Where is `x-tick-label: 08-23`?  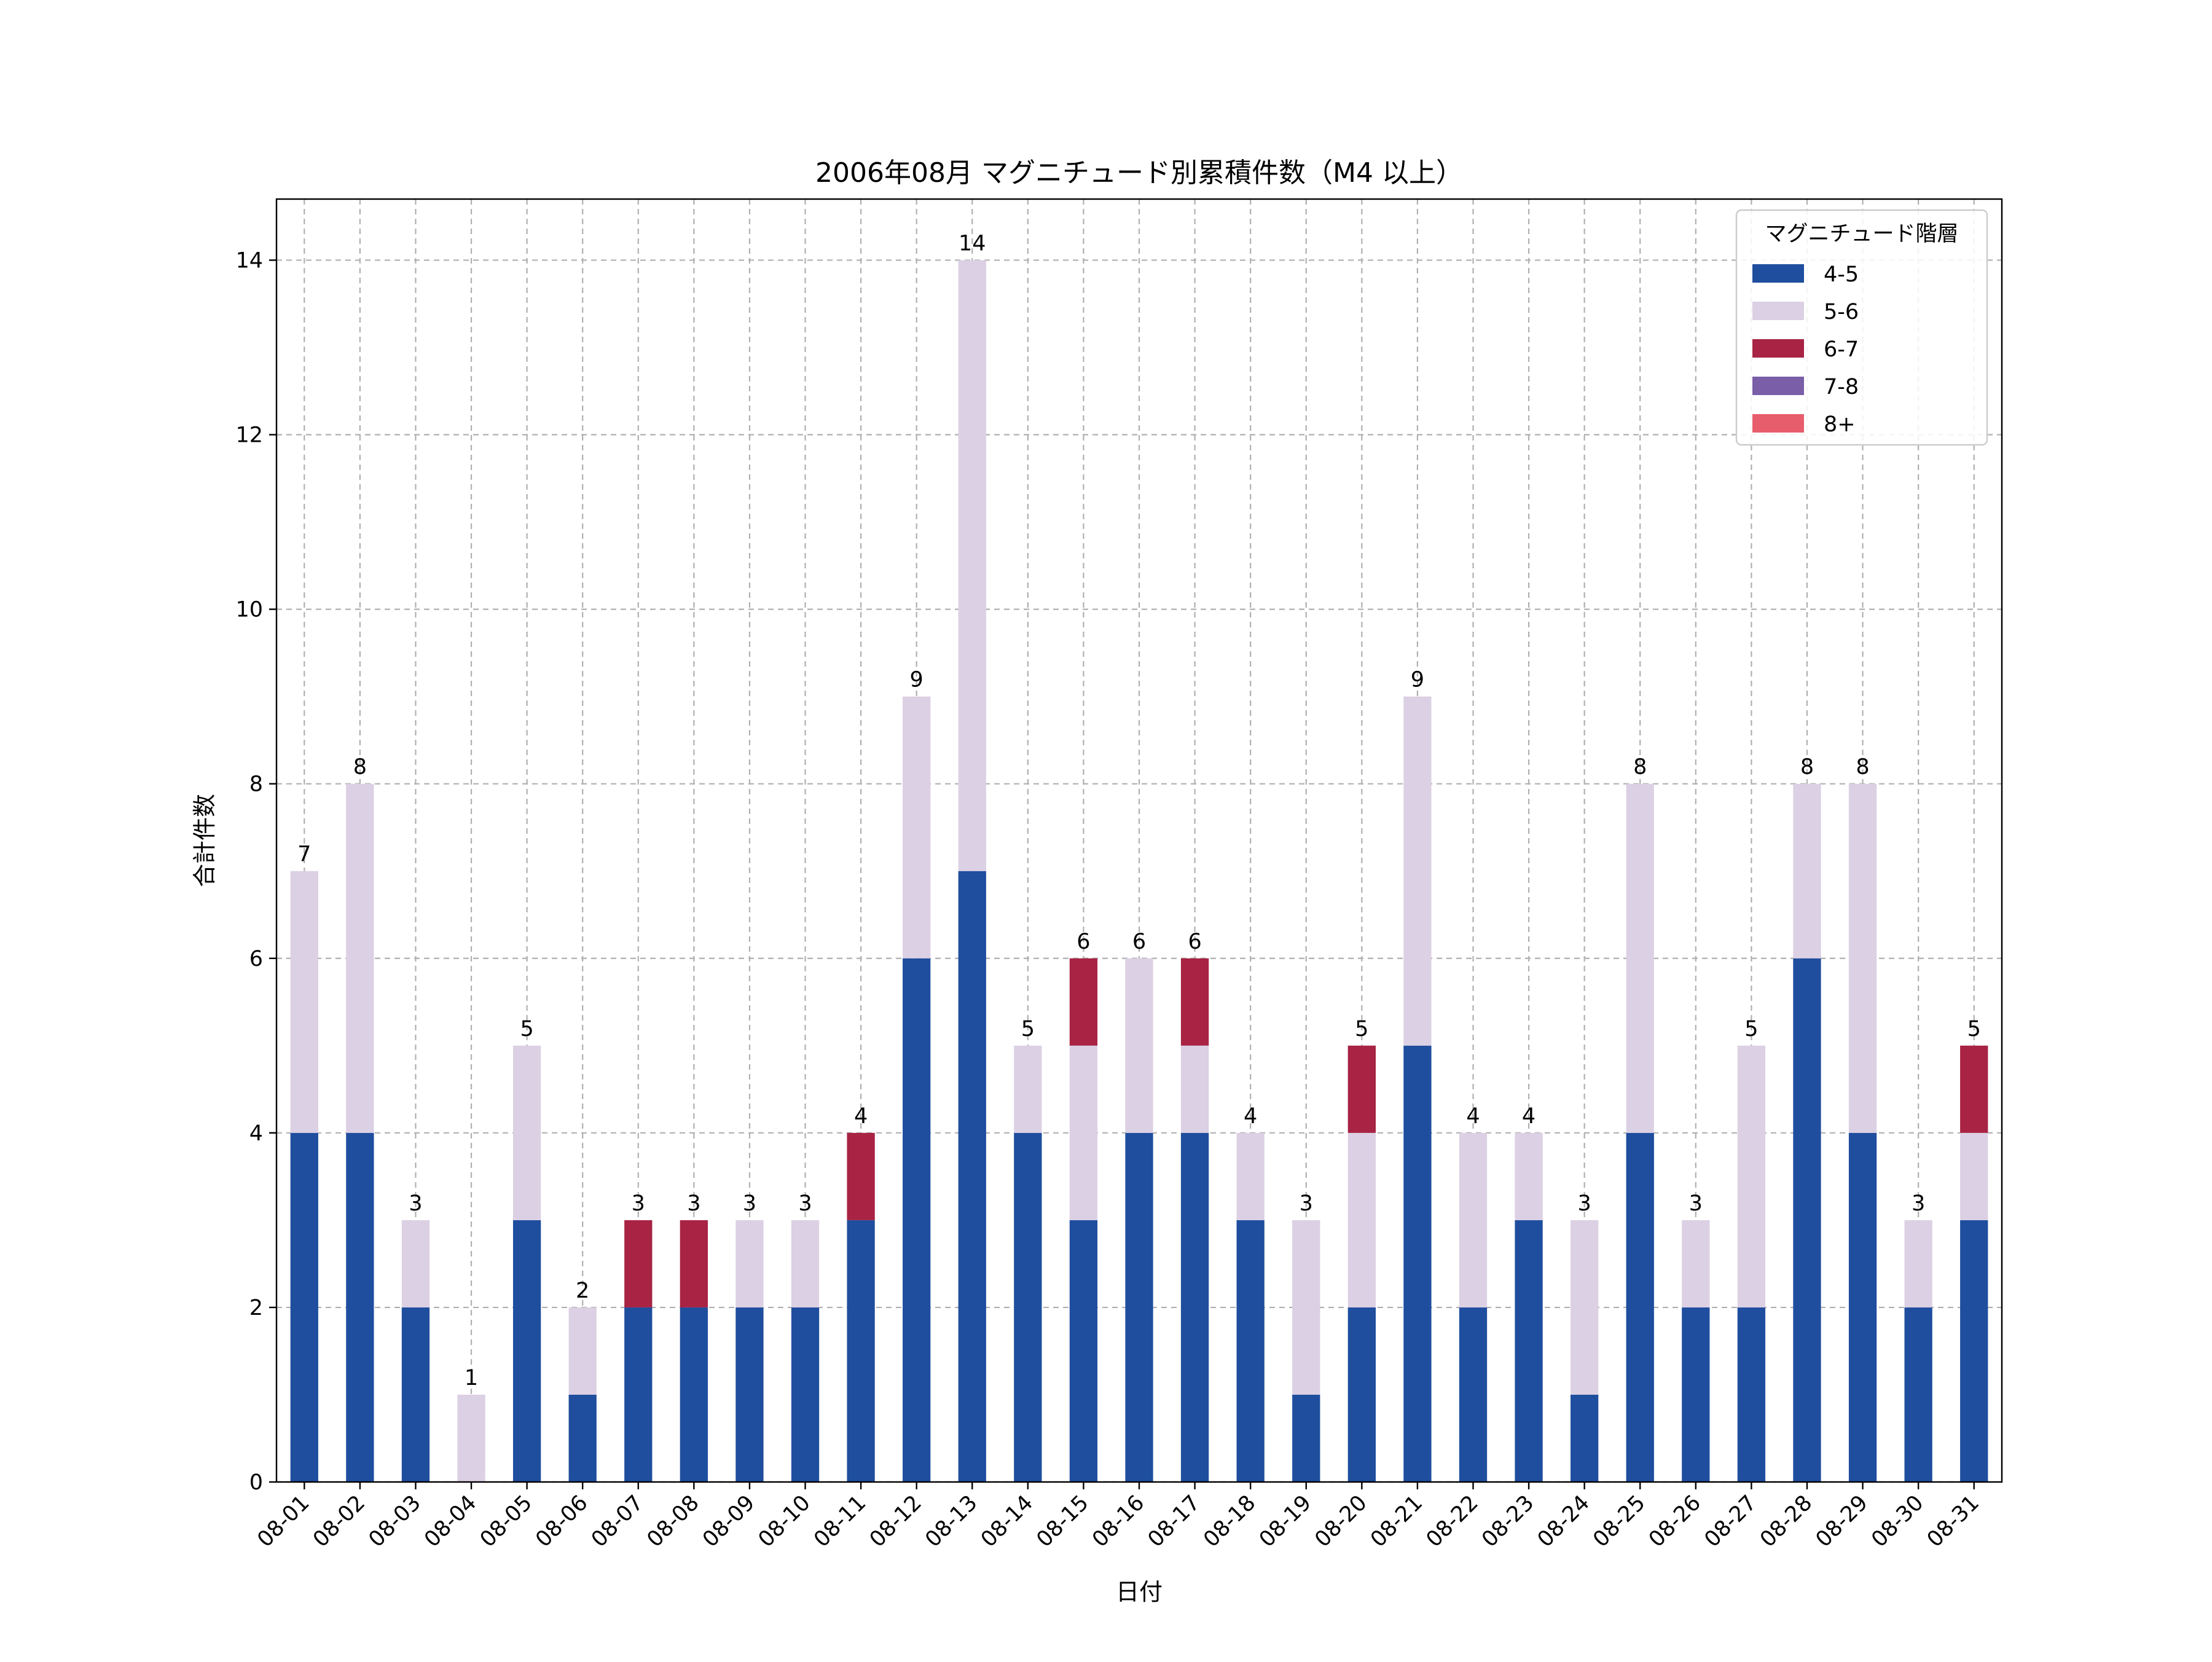
x-tick-label: 08-23 is located at coordinates (1508, 1521).